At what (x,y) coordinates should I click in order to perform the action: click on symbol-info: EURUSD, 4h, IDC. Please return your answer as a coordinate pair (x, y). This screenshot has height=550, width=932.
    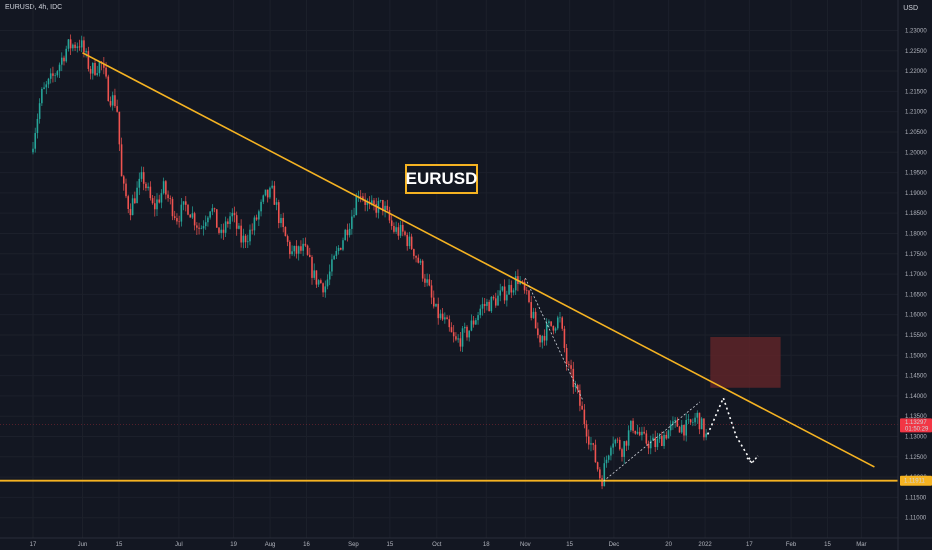
    Looking at the image, I should click on (34, 7).